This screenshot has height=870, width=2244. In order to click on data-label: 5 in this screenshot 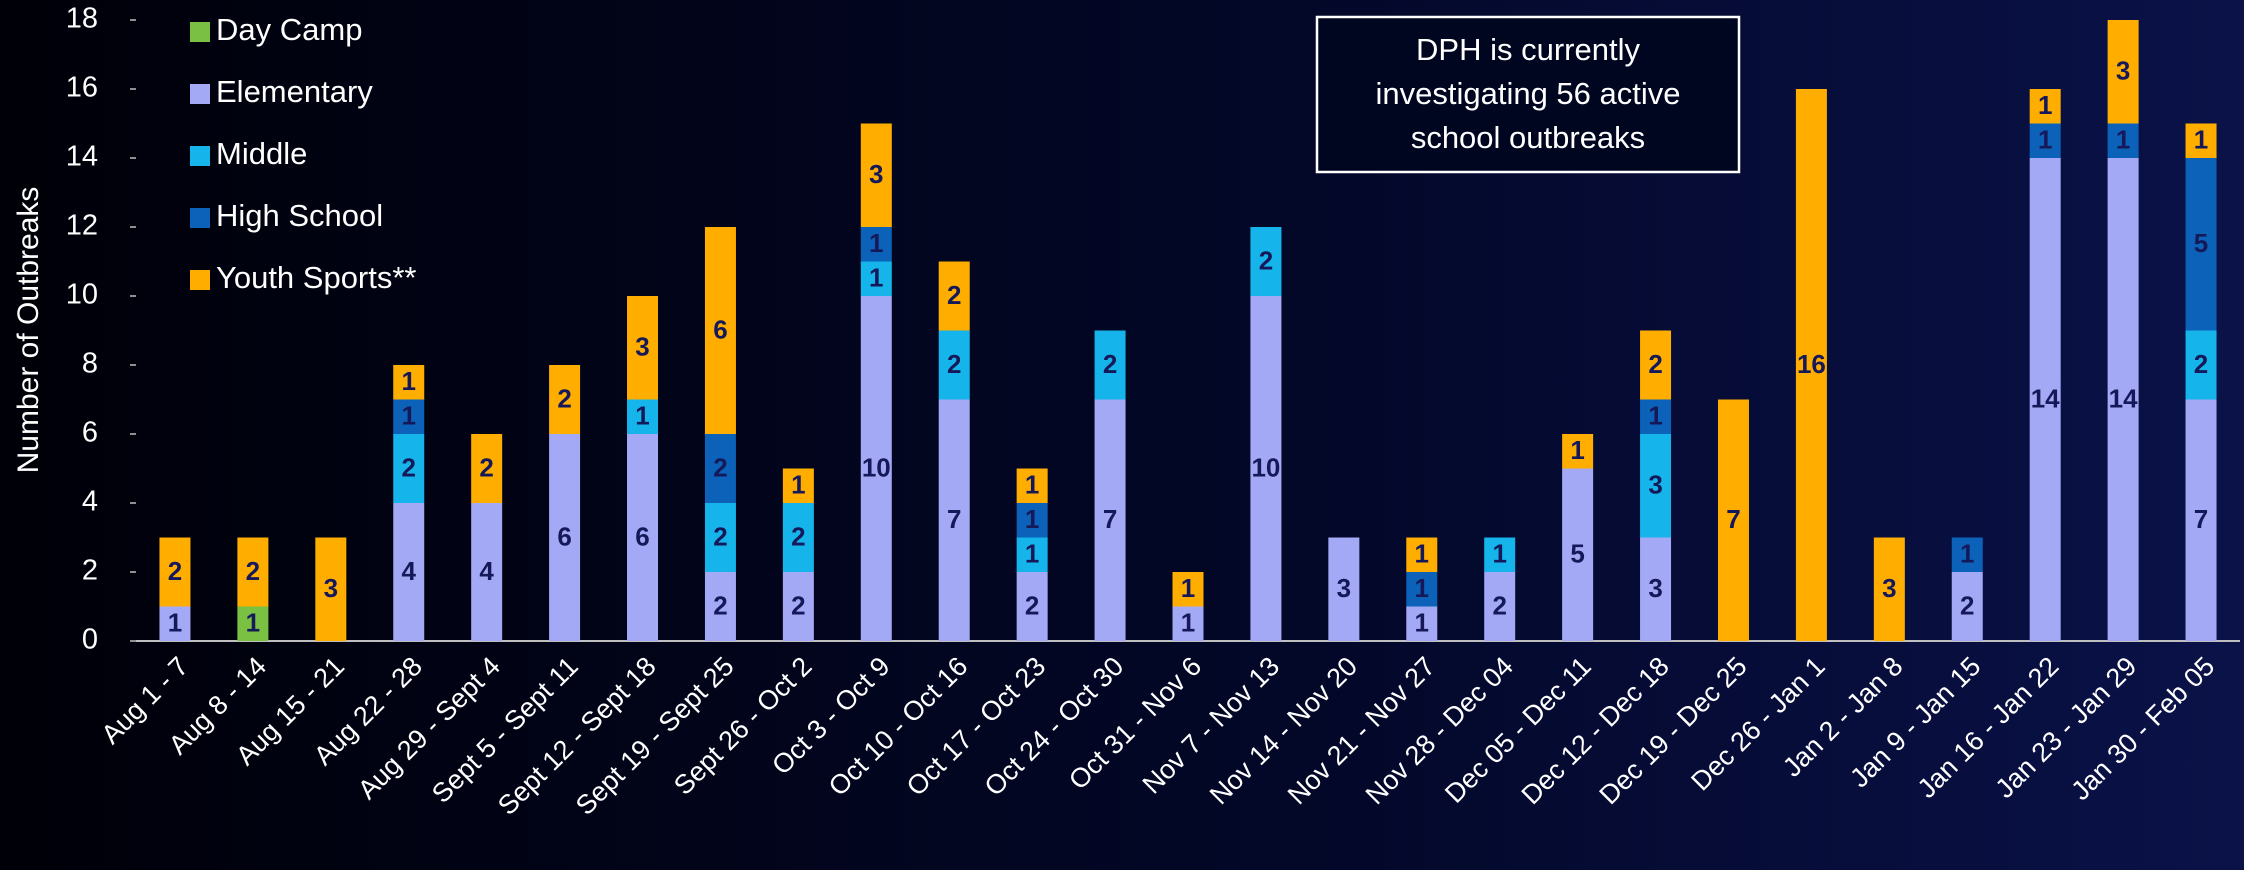, I will do `click(1577, 554)`.